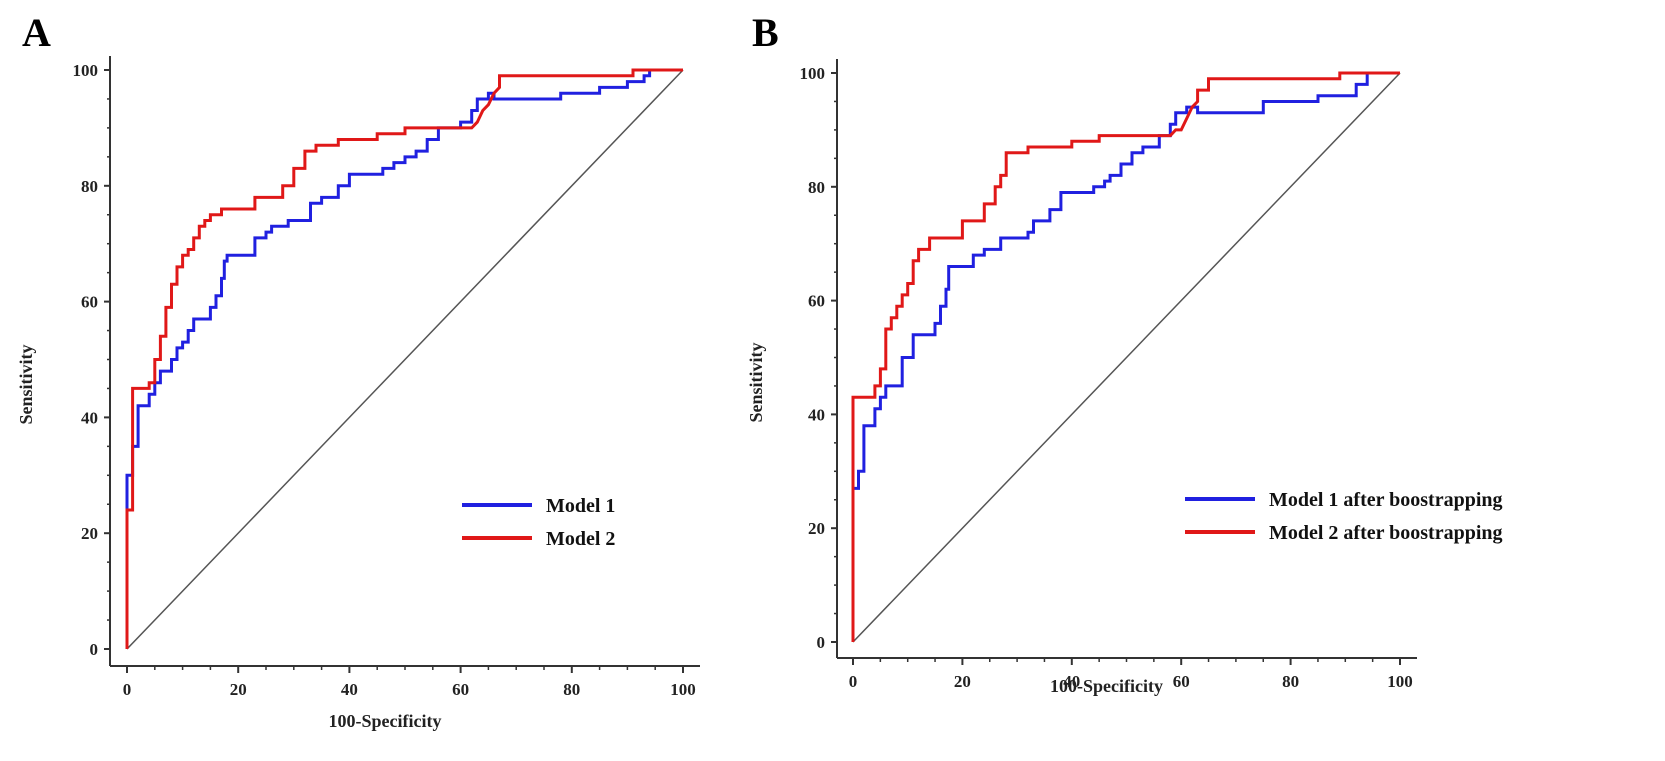 The height and width of the screenshot is (761, 1665). What do you see at coordinates (36, 32) in the screenshot?
I see `panel-label: A` at bounding box center [36, 32].